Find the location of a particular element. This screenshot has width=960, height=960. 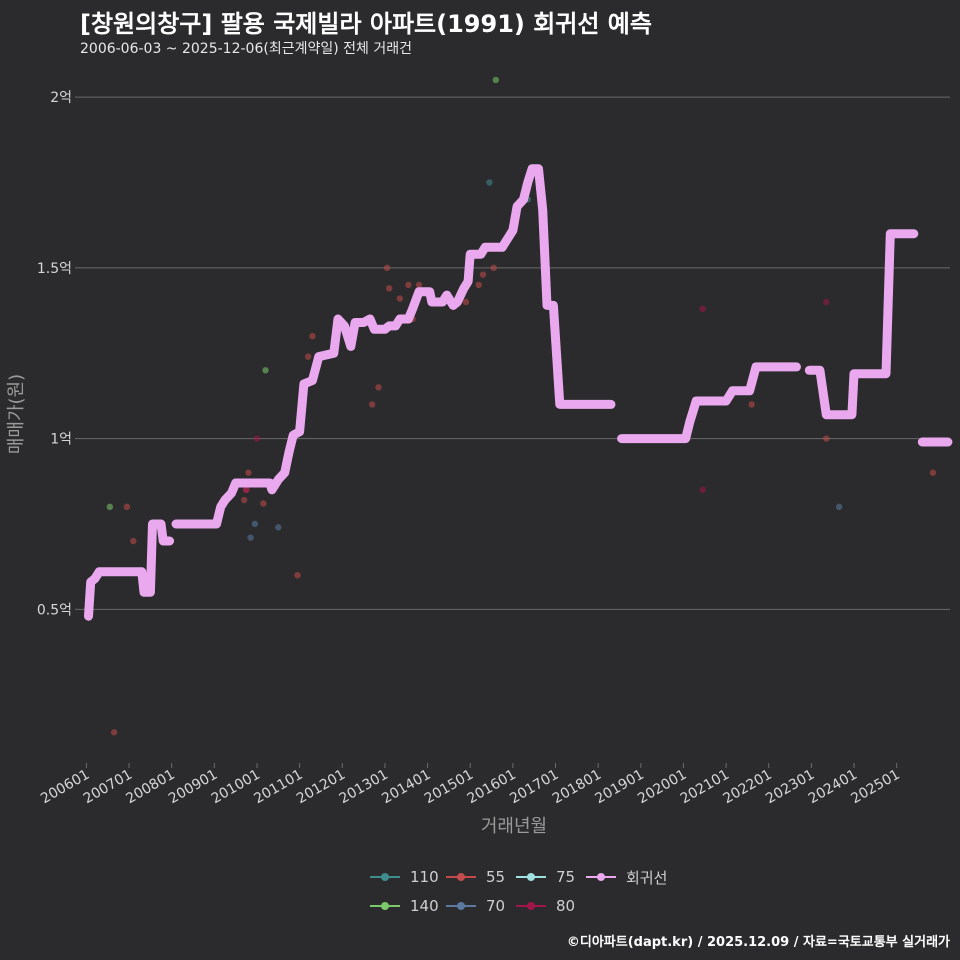

y-axis: 0.5억 1억 1.5억 2억 is located at coordinates (58, 354).